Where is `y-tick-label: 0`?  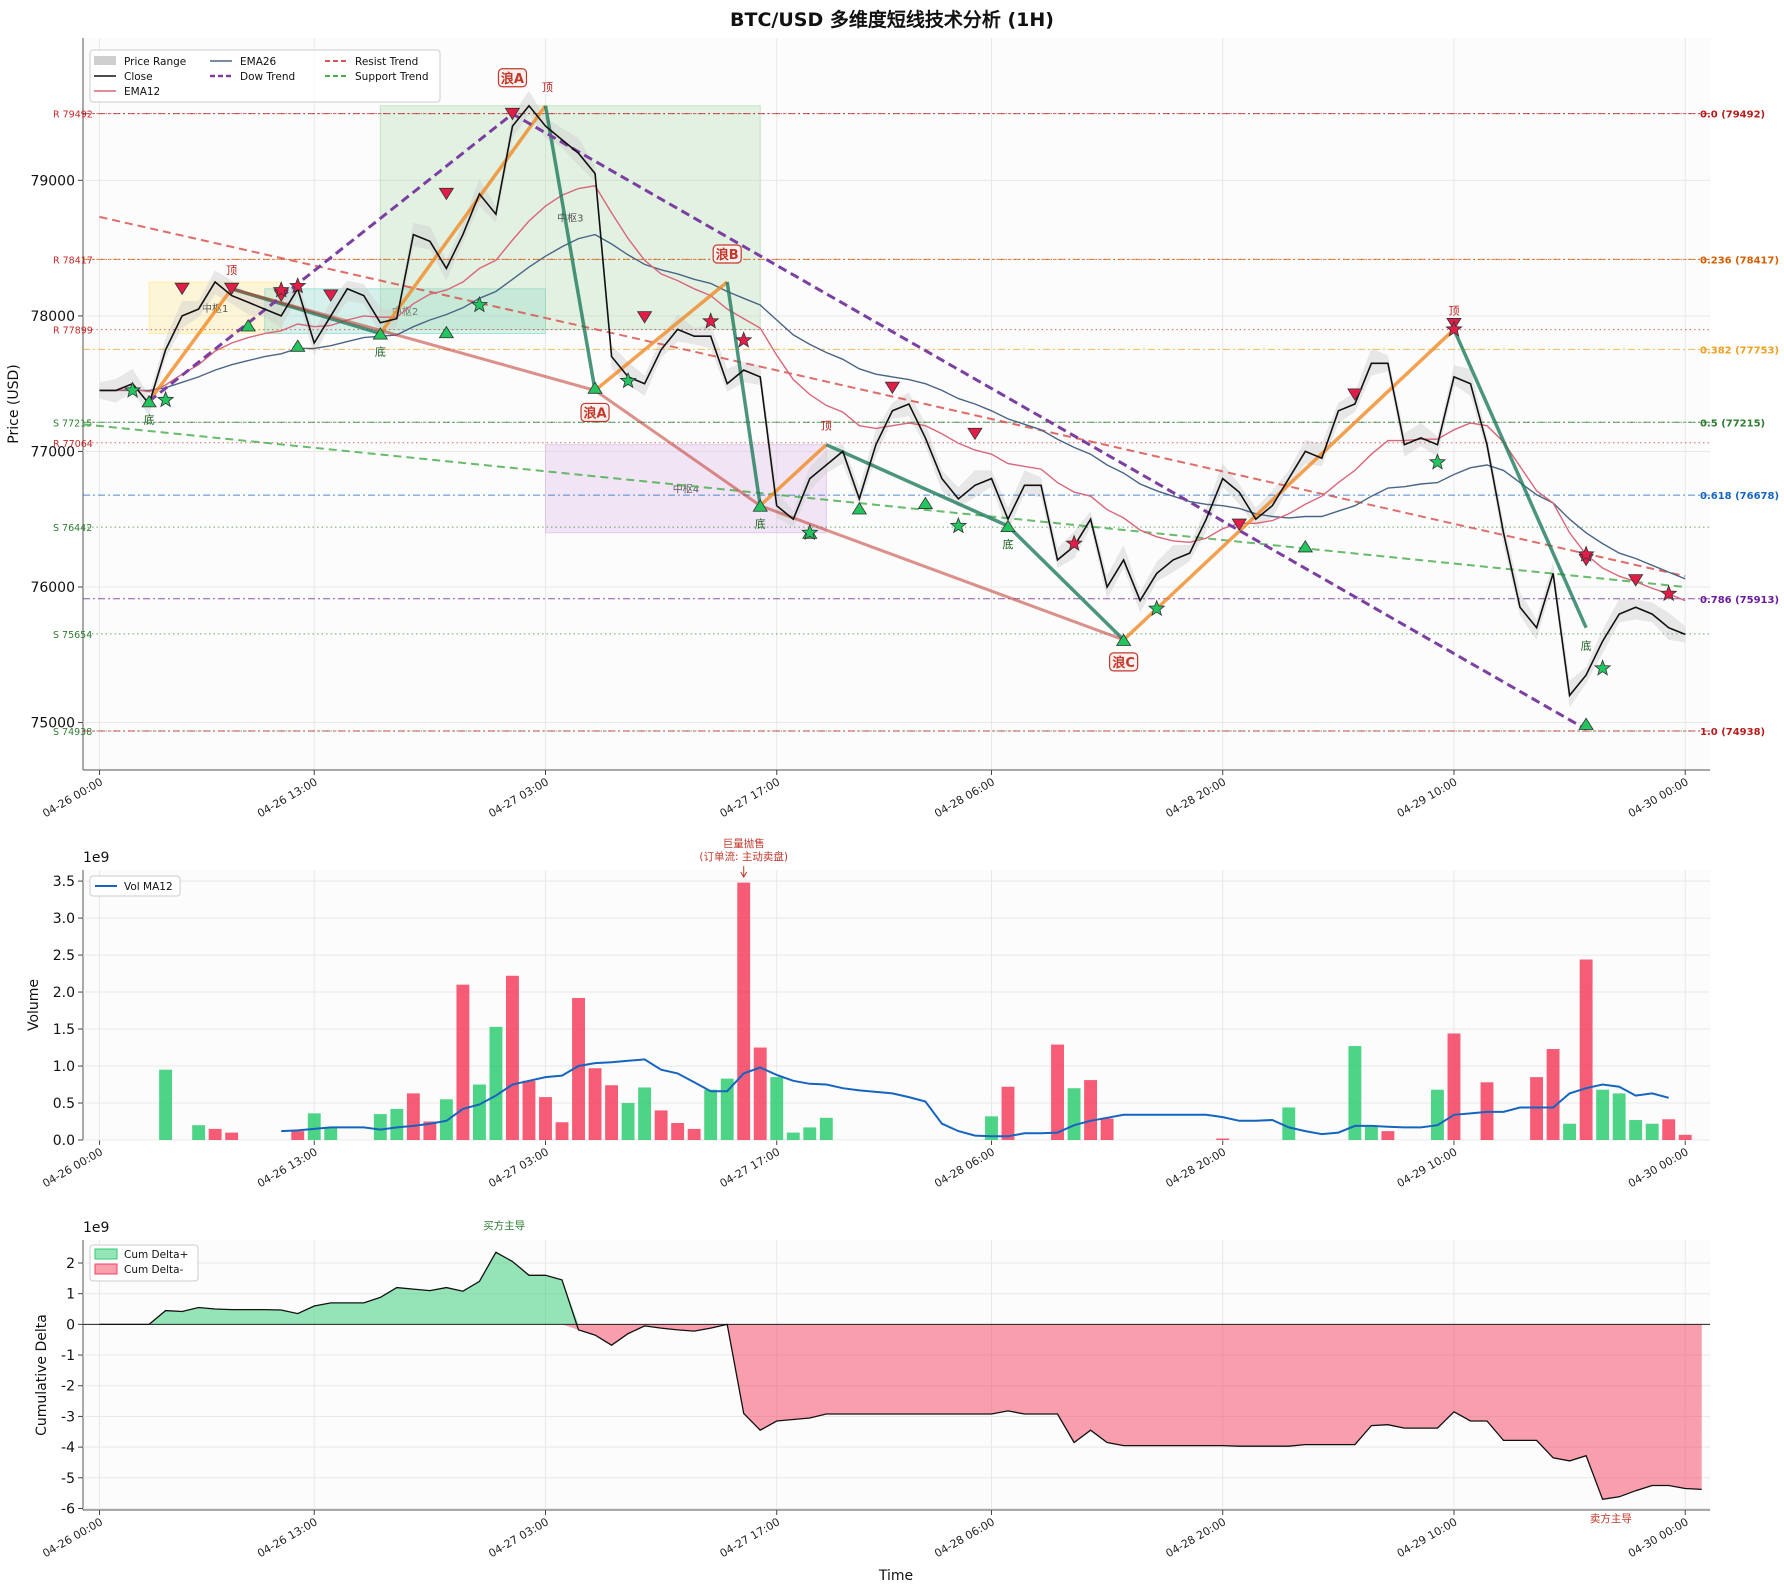
y-tick-label: 0 is located at coordinates (70, 1325).